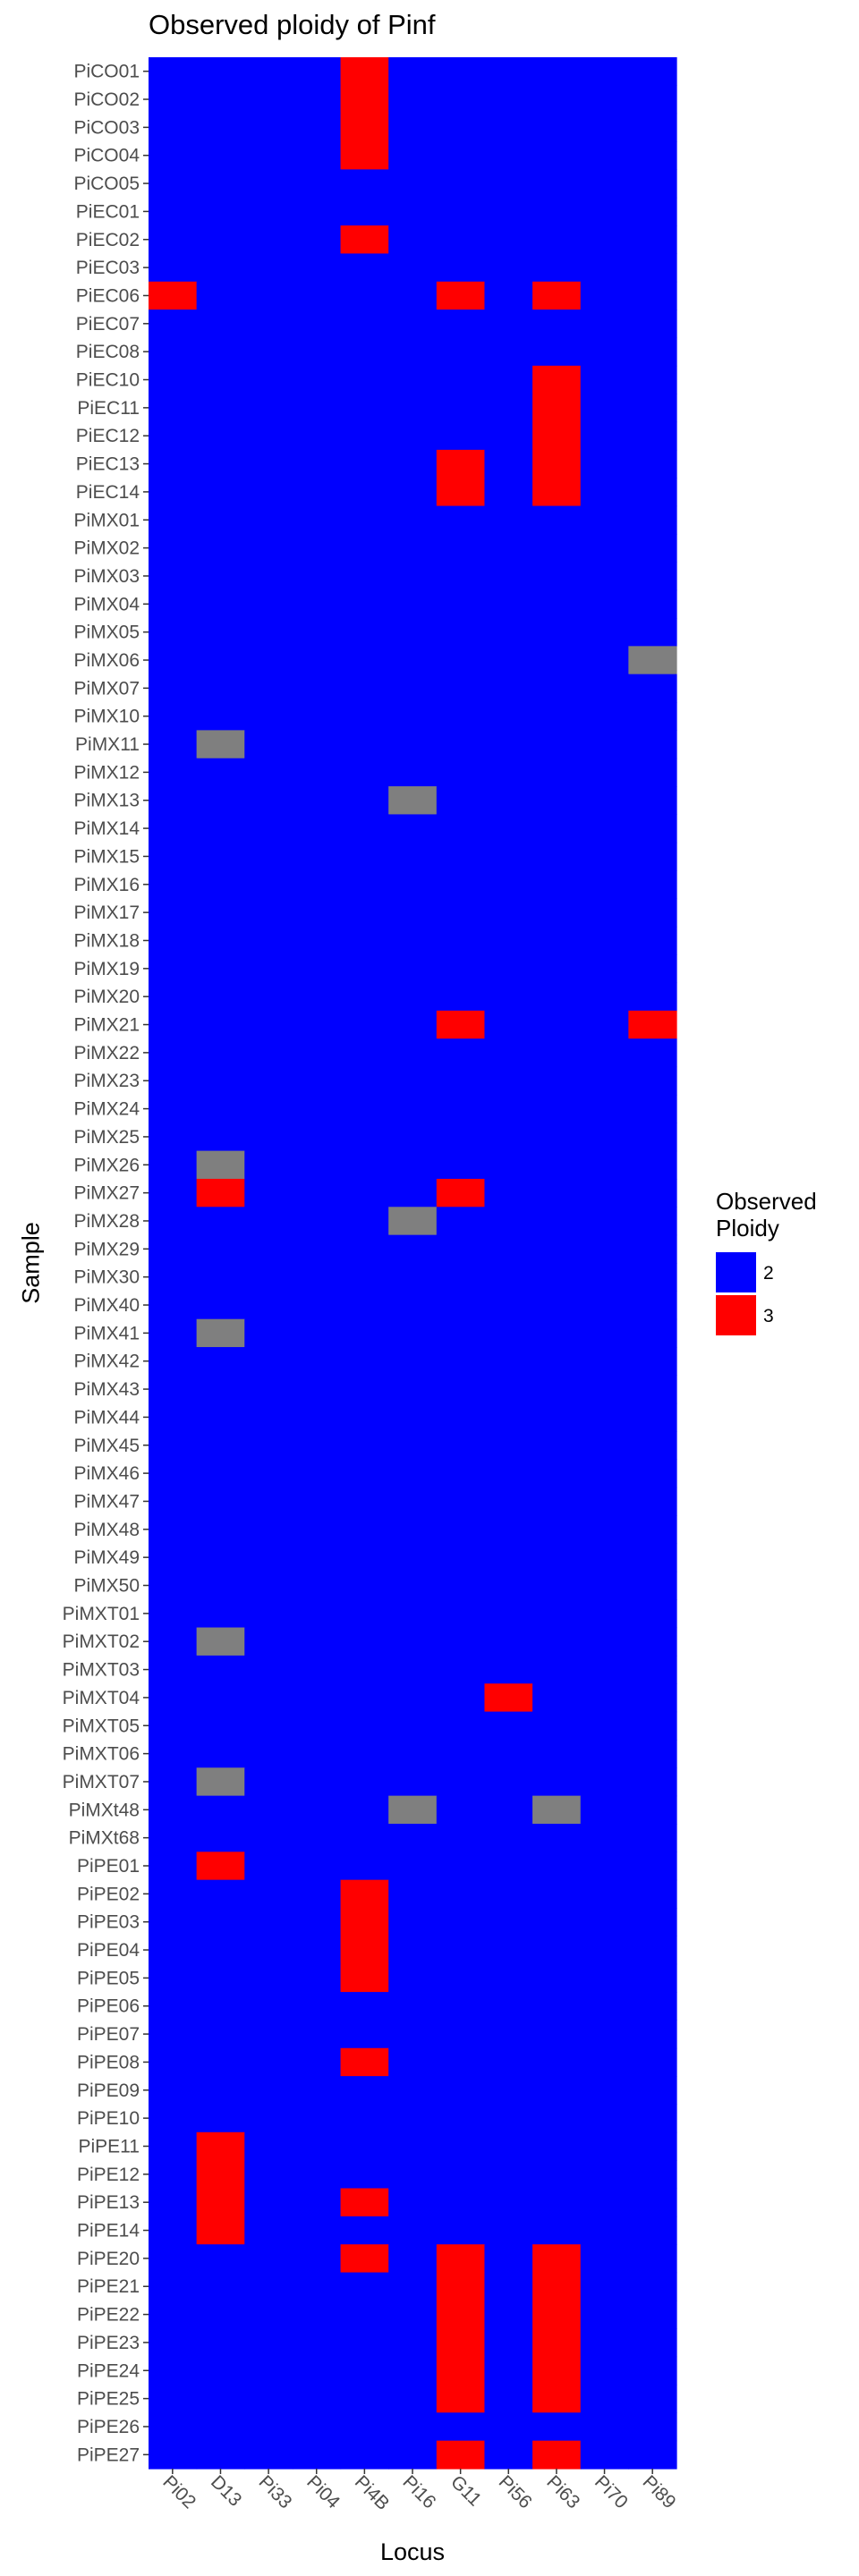 The width and height of the screenshot is (859, 2576). What do you see at coordinates (226, 2491) in the screenshot?
I see `x-tick-label: D13` at bounding box center [226, 2491].